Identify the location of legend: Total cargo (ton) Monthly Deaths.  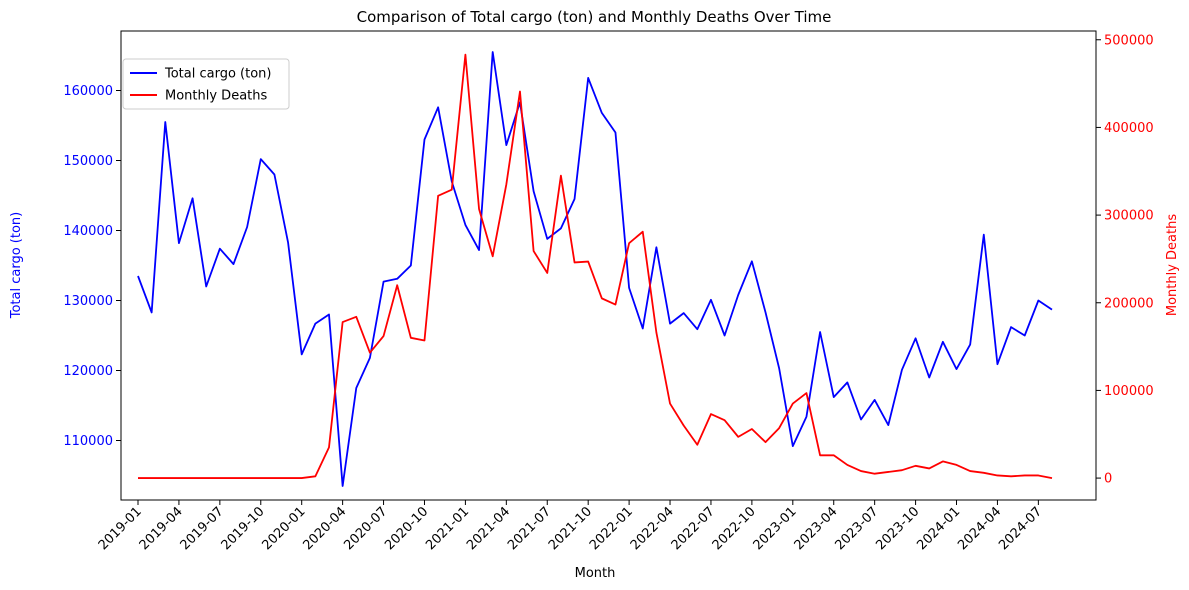
(206, 84).